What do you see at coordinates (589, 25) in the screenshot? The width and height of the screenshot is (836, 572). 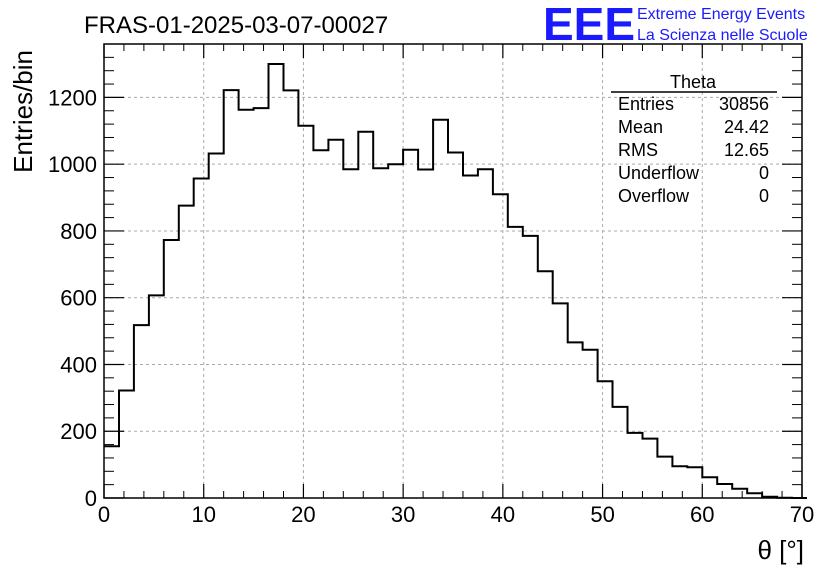 I see `logo-mark: EEE` at bounding box center [589, 25].